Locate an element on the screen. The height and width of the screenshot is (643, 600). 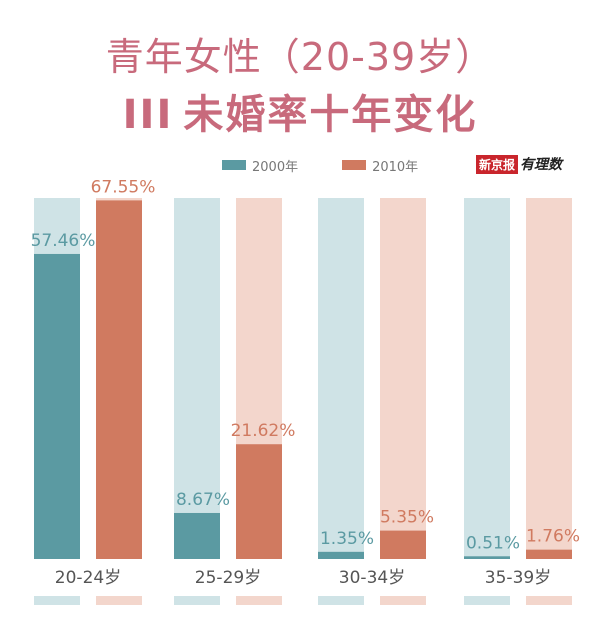
data-label-2000-0: 57.46% is located at coordinates (63, 241).